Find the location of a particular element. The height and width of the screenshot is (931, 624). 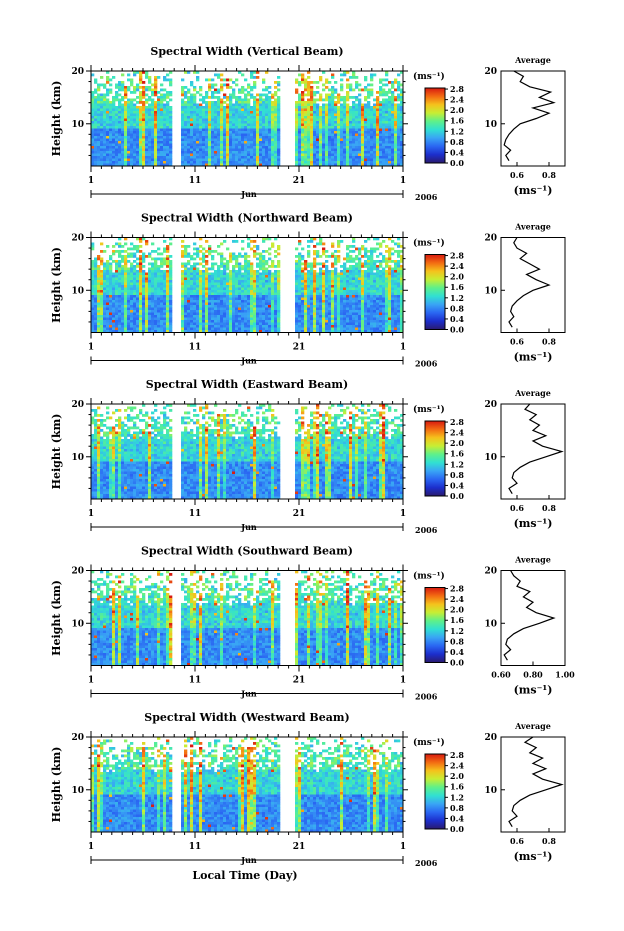

panel-title: Spectral Width (Southward Beam) is located at coordinates (247, 551).